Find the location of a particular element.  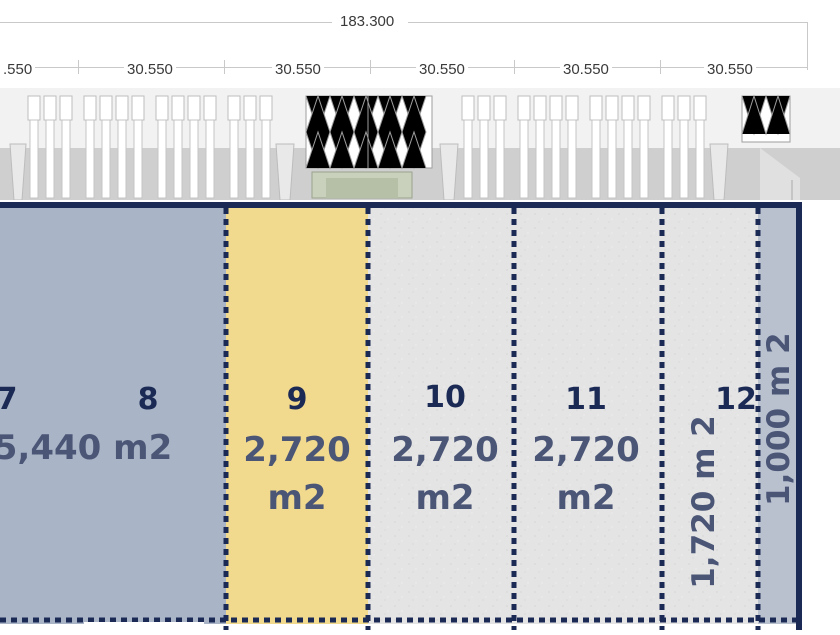

unit-10-area-label: 2,720 m2 is located at coordinates (445, 474).